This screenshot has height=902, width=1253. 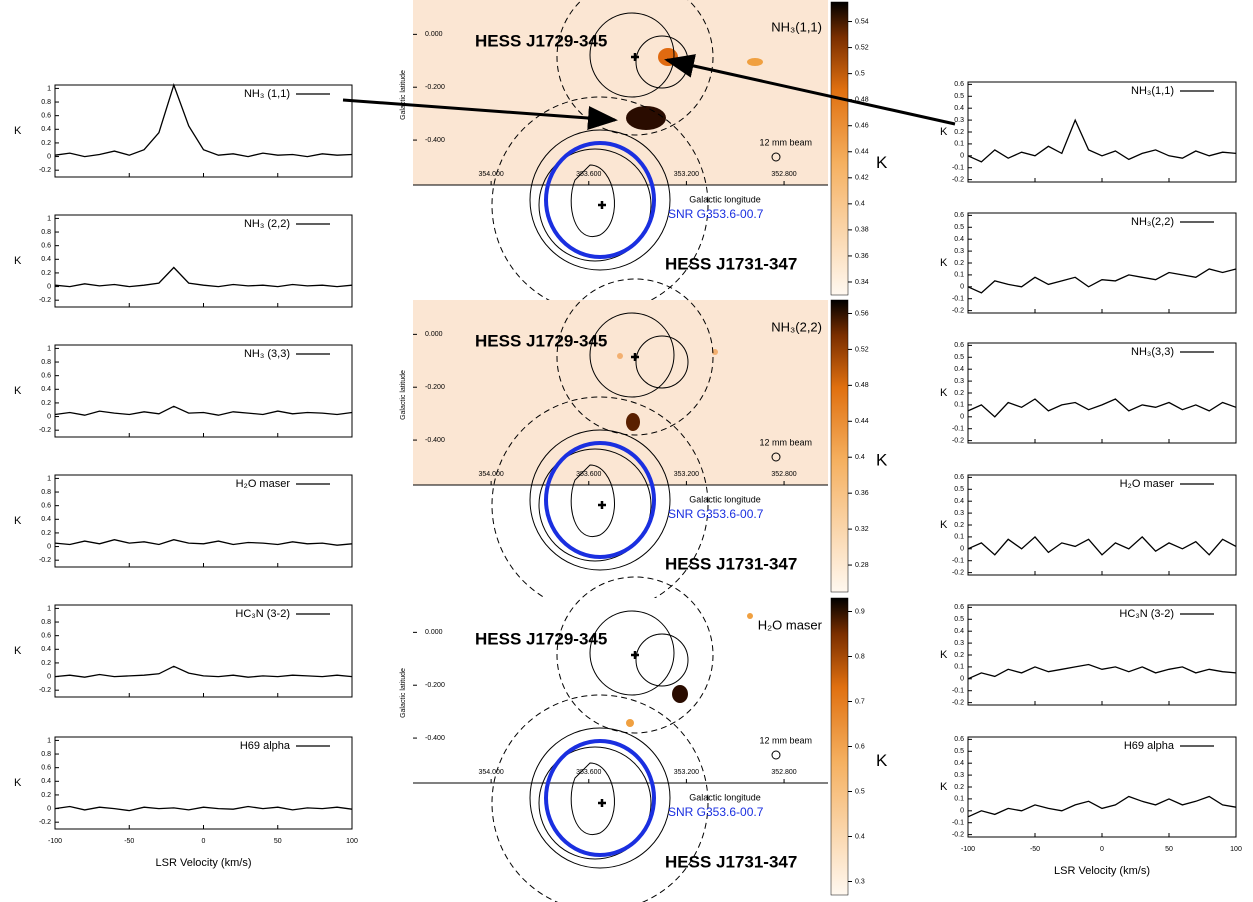 What do you see at coordinates (810, 90) in the screenshot?
I see `arrow` at bounding box center [810, 90].